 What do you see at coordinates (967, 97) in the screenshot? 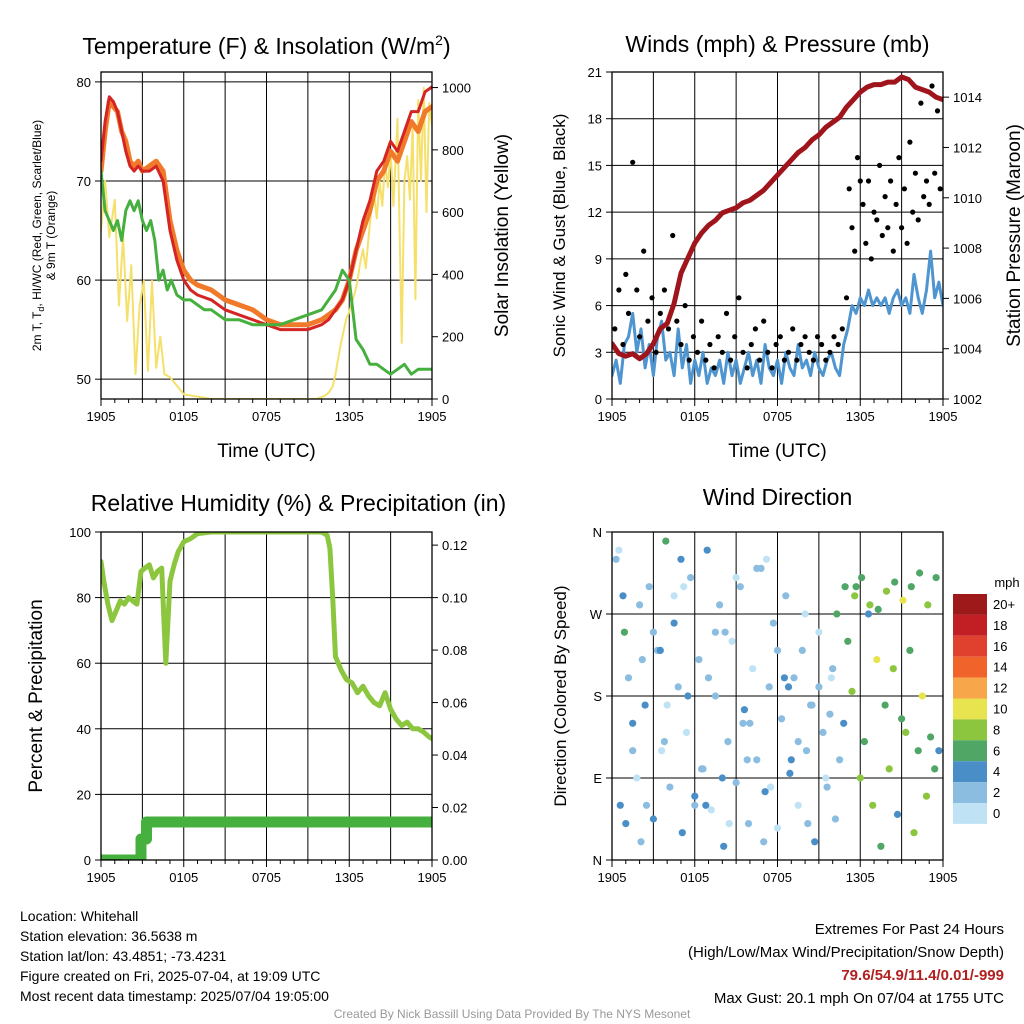
I see `y2-tick-label: 1014` at bounding box center [967, 97].